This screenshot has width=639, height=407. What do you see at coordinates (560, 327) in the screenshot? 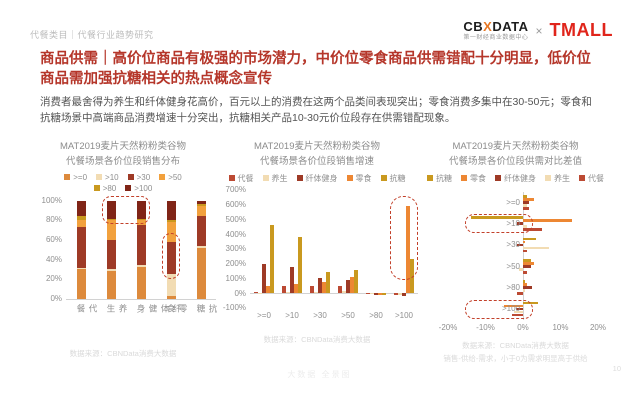
I see `x-axis-tick: 10%` at bounding box center [560, 327].